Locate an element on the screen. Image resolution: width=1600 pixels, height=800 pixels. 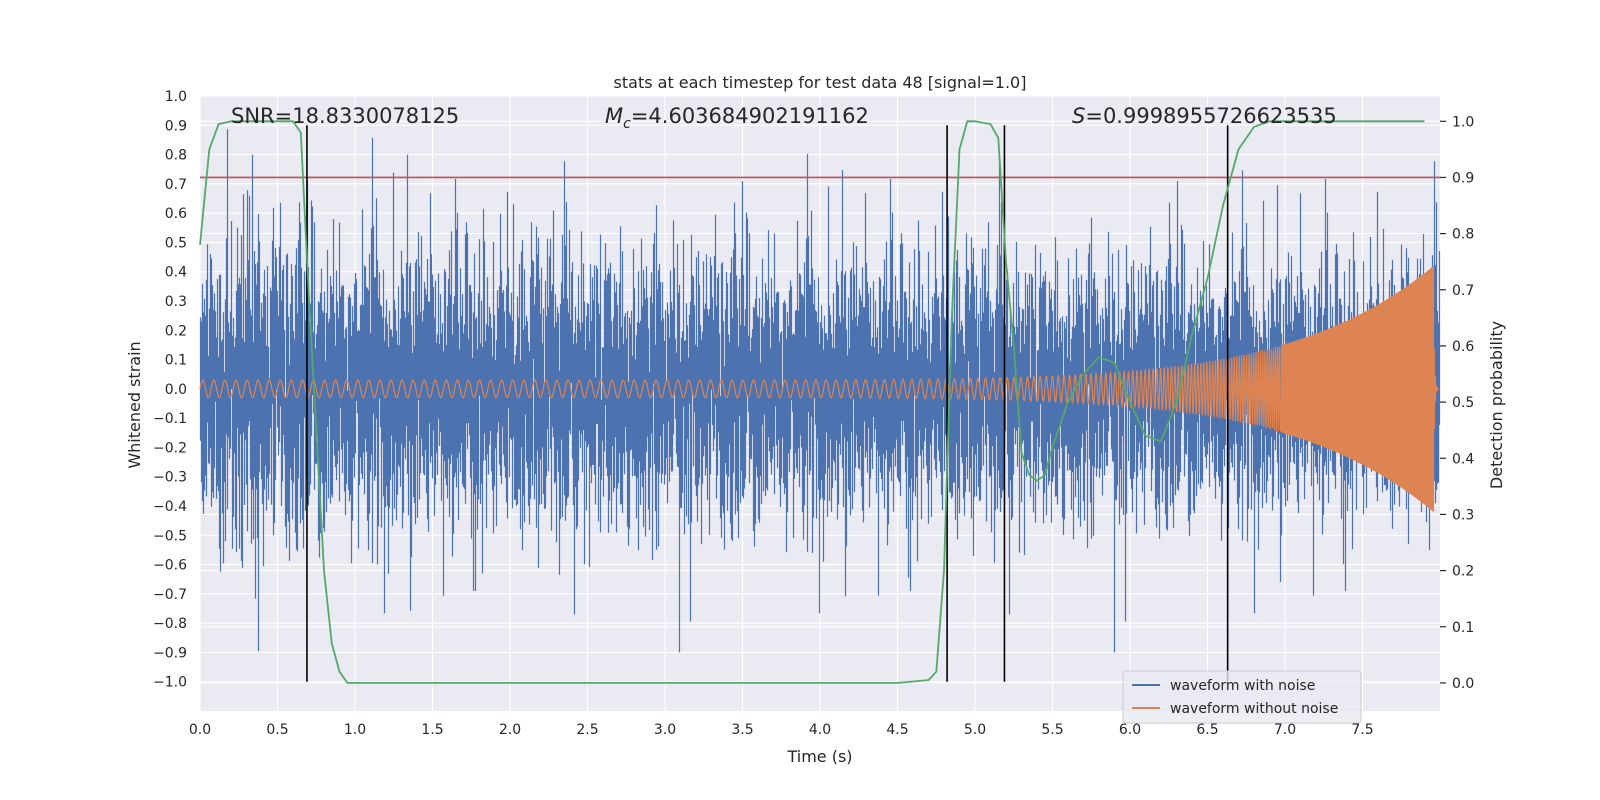
x-tick-label: 1.5 is located at coordinates (432, 730).